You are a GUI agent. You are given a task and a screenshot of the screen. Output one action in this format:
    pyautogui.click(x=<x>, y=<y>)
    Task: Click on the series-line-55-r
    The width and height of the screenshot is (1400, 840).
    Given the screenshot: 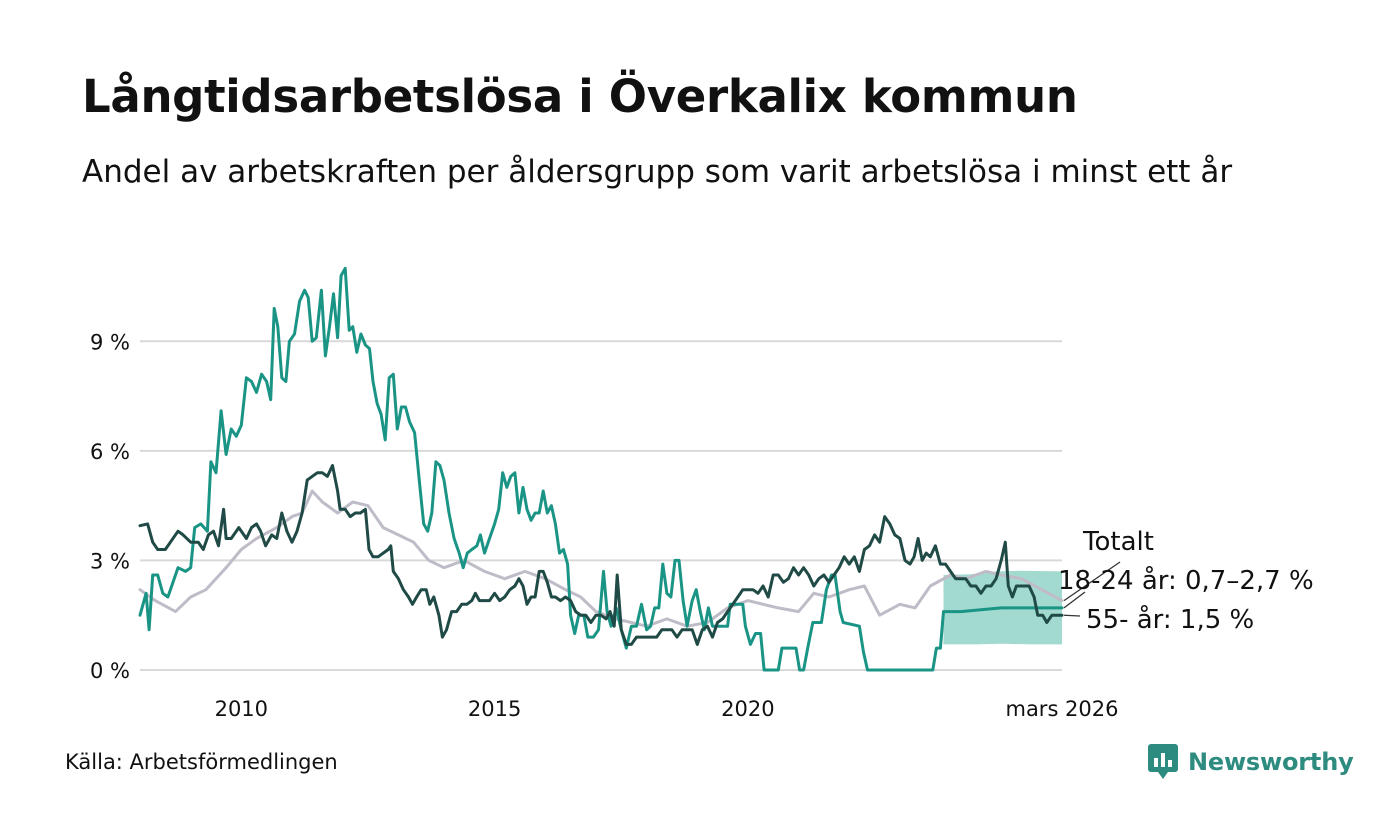 What is the action you would take?
    pyautogui.click(x=601, y=555)
    